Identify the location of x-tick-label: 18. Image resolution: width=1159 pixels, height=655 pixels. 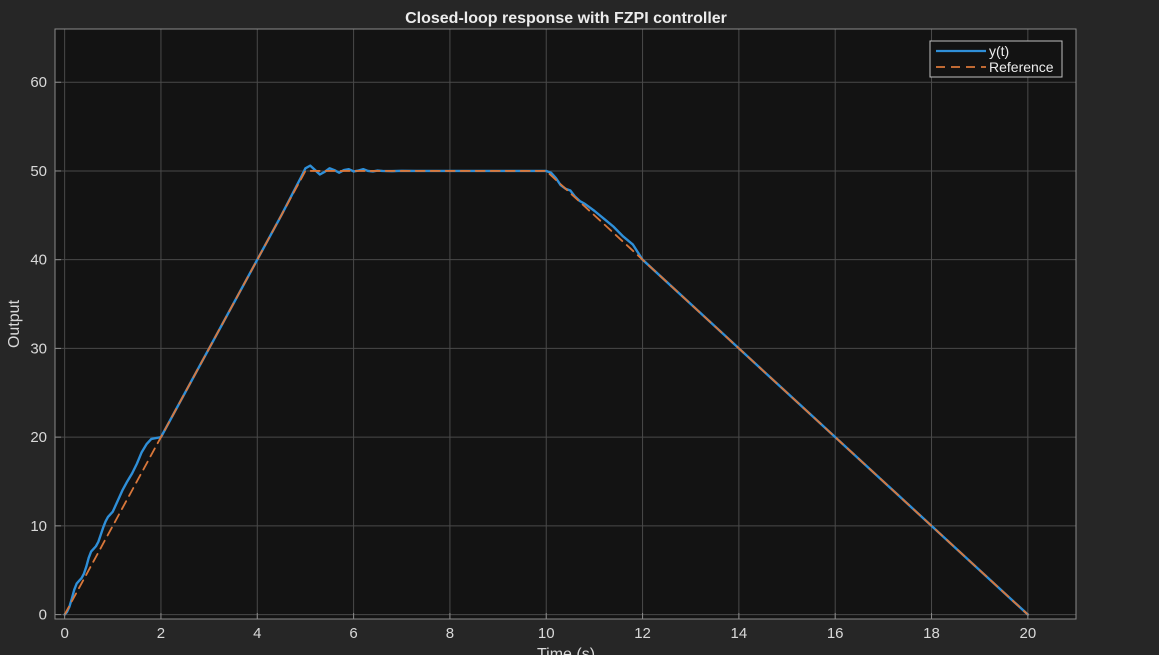
(931, 633).